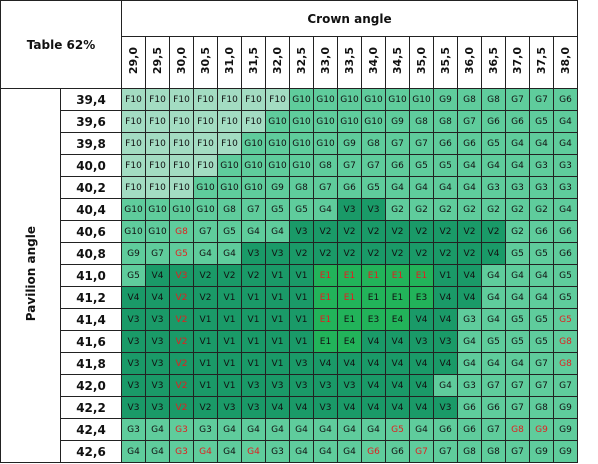 The image size is (598, 464). I want to click on row-label: 41,2, so click(91, 297).